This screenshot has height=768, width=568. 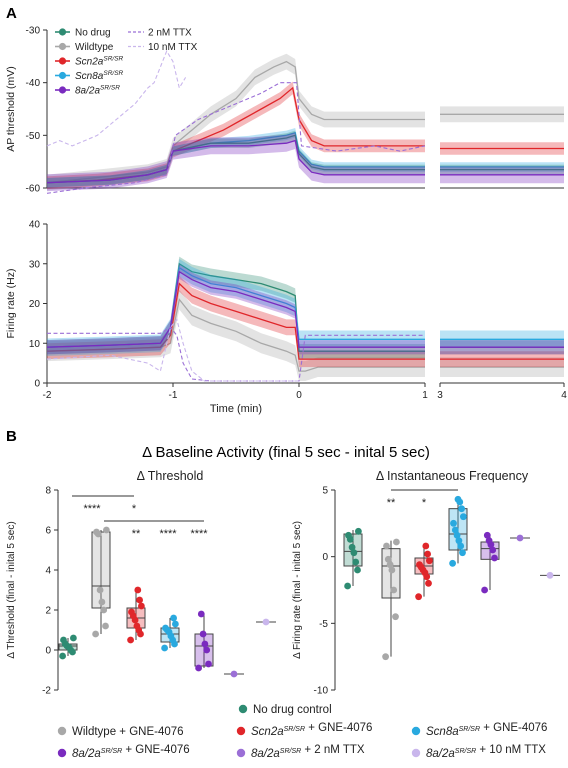 I want to click on legend-dot-ttx10, so click(x=416, y=753).